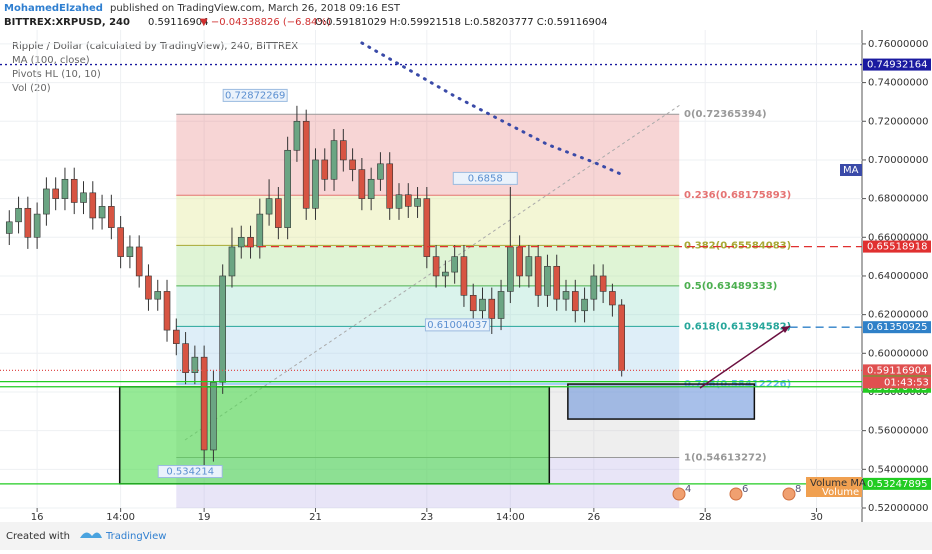  I want to click on fib-label: 1(0.54613272), so click(725, 457).